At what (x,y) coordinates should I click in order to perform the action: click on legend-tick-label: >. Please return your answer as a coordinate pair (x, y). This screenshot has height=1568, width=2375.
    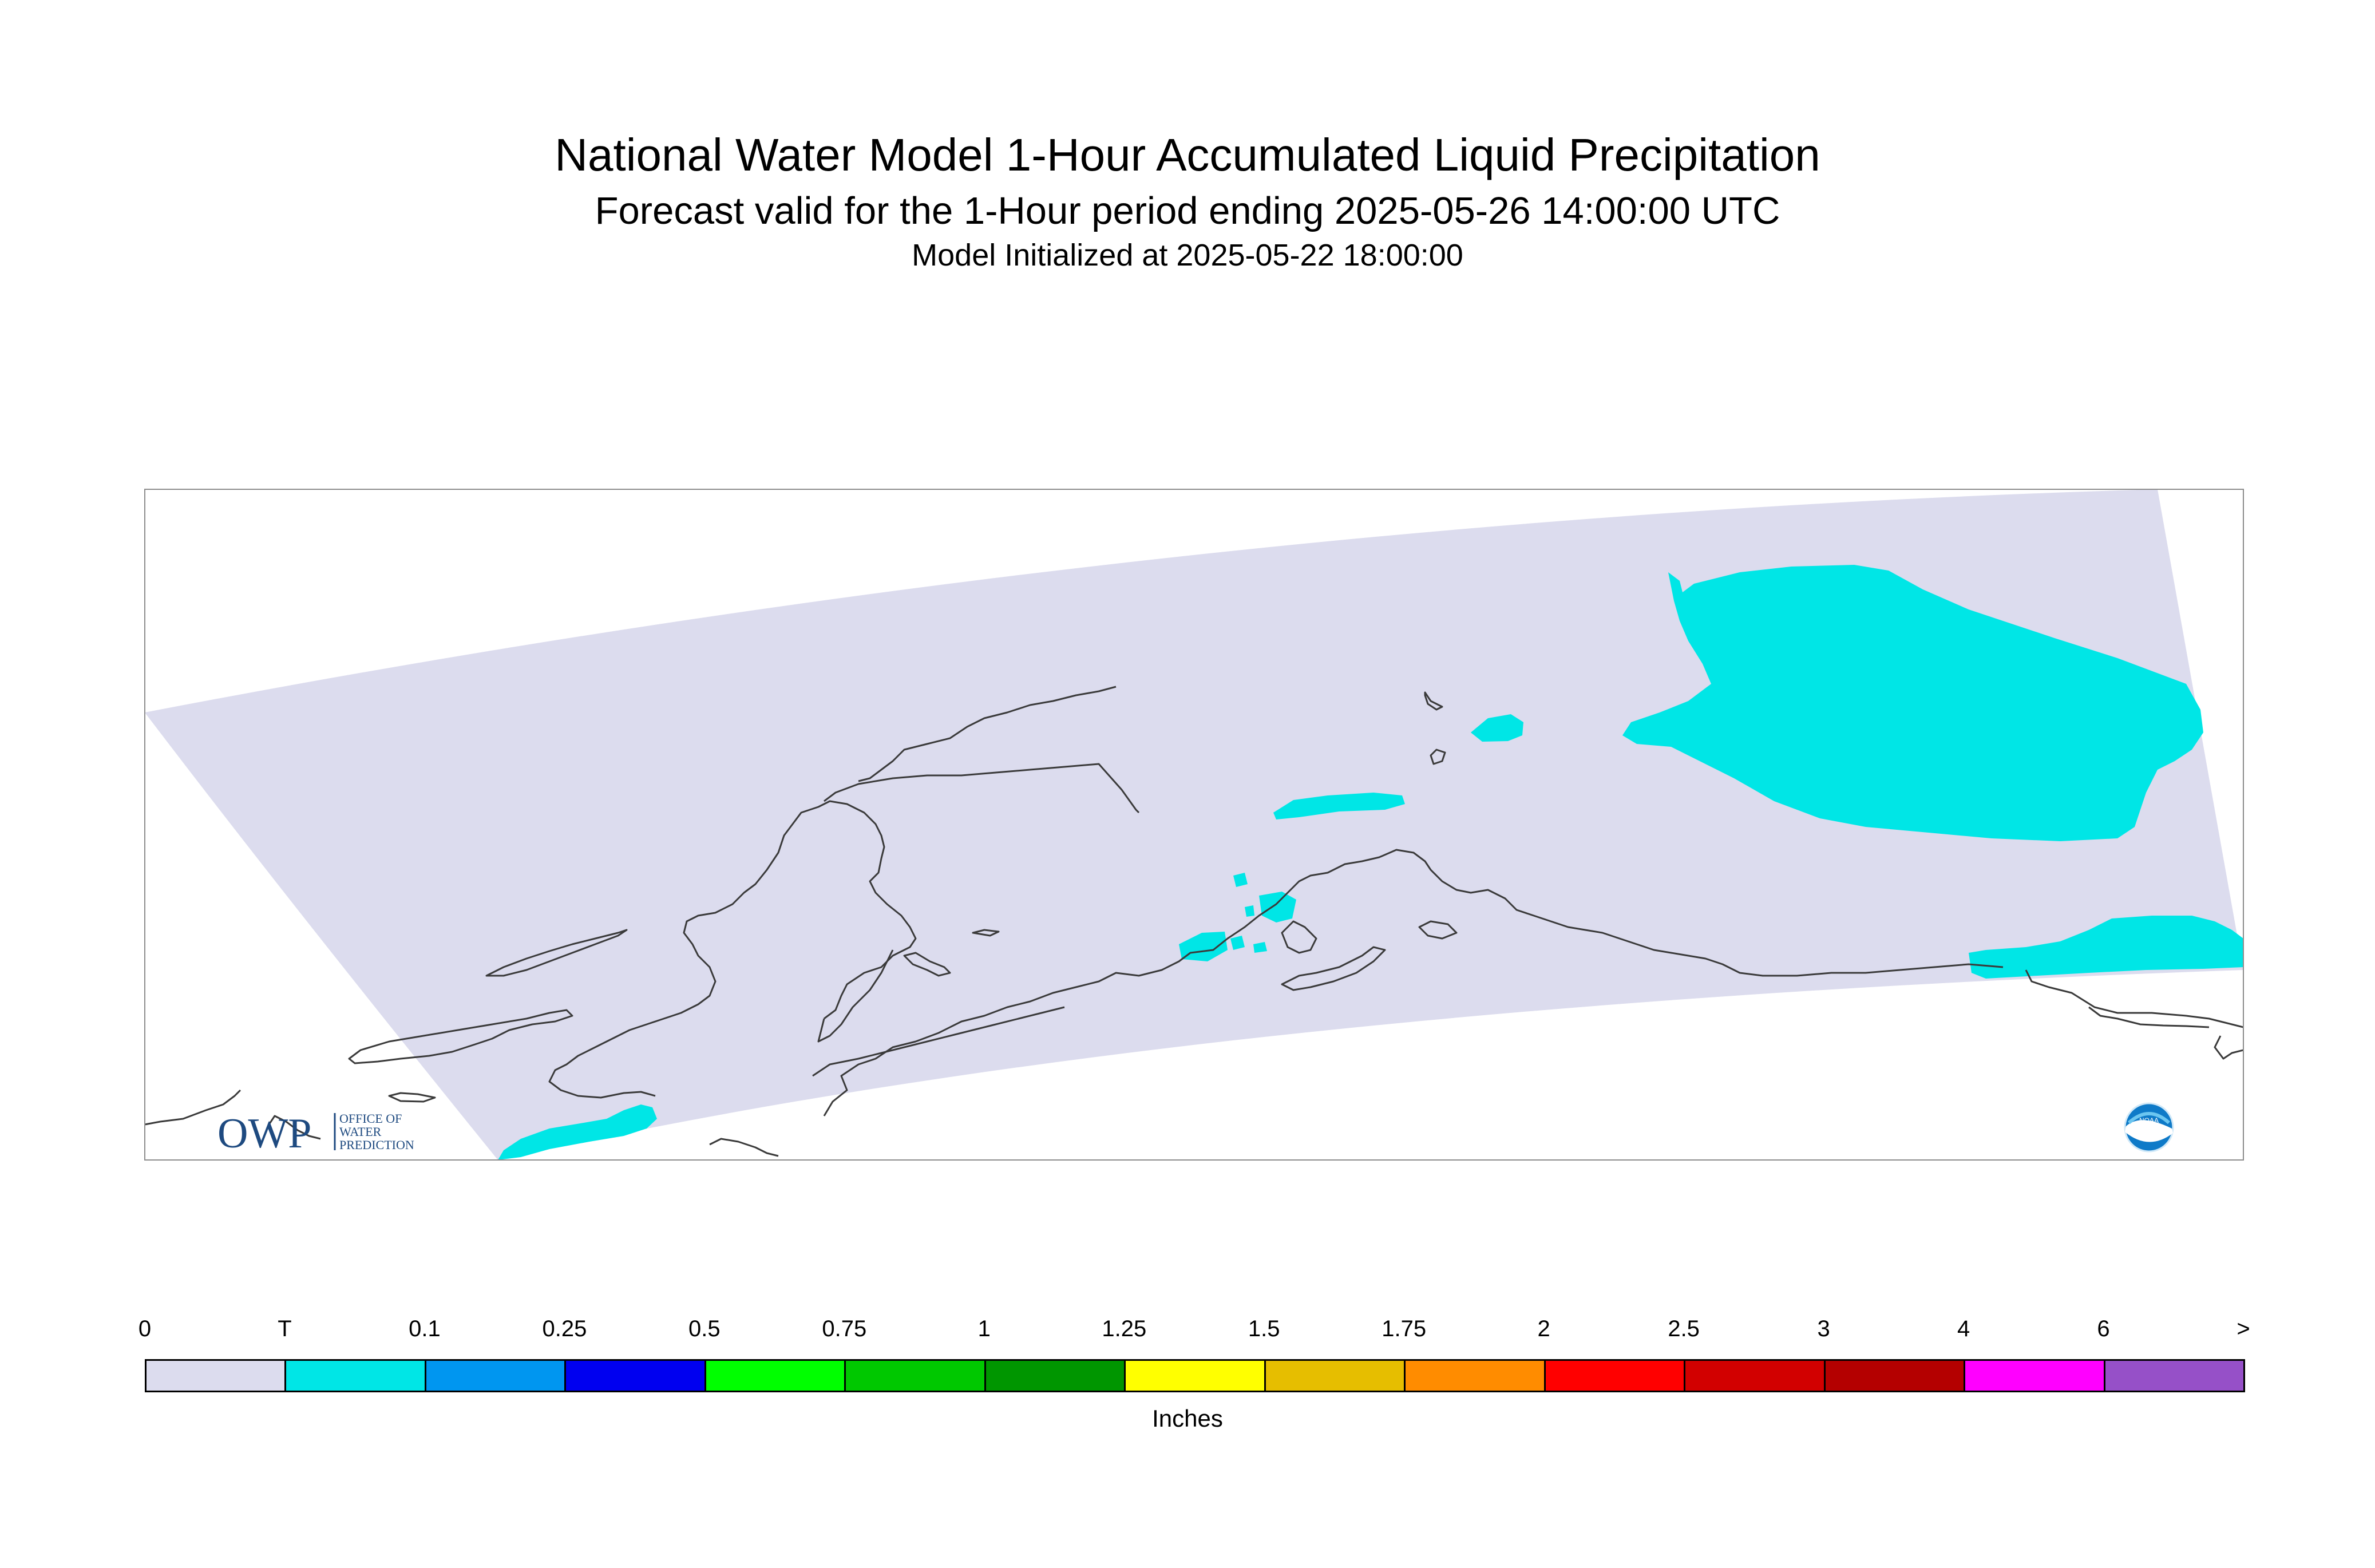
    Looking at the image, I should click on (2244, 1328).